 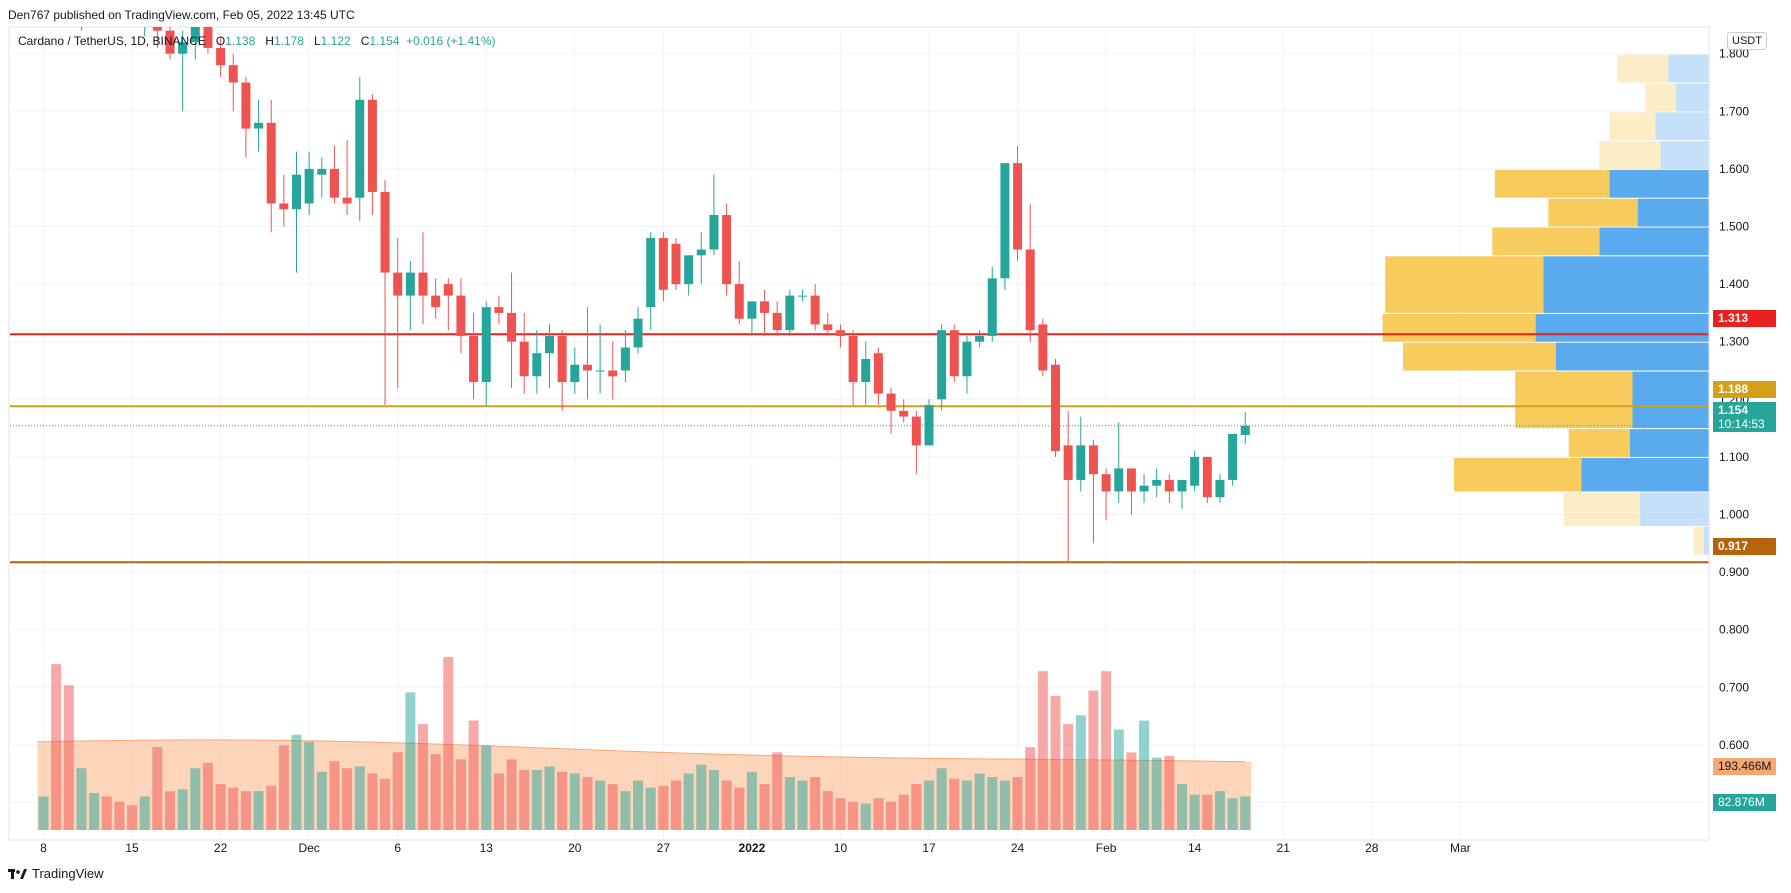 What do you see at coordinates (1106, 848) in the screenshot?
I see `time-tick-label: Feb` at bounding box center [1106, 848].